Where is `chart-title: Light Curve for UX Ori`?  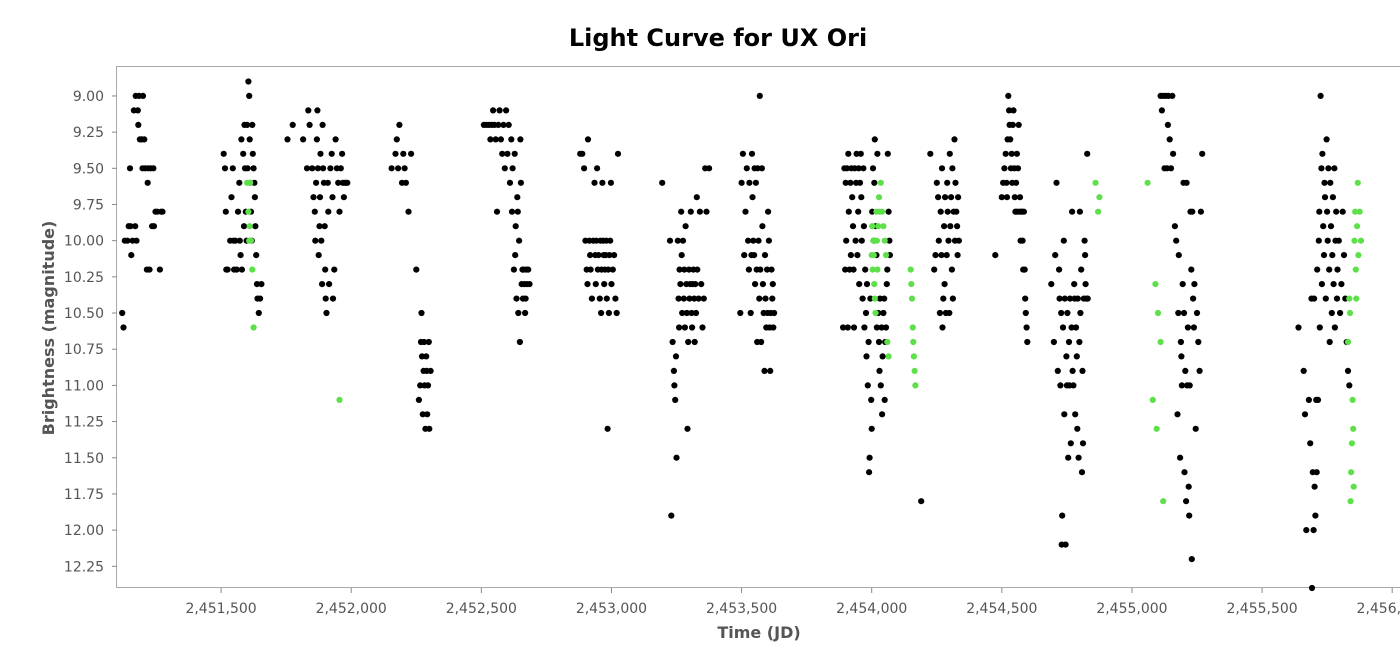 chart-title: Light Curve for UX Ori is located at coordinates (718, 38).